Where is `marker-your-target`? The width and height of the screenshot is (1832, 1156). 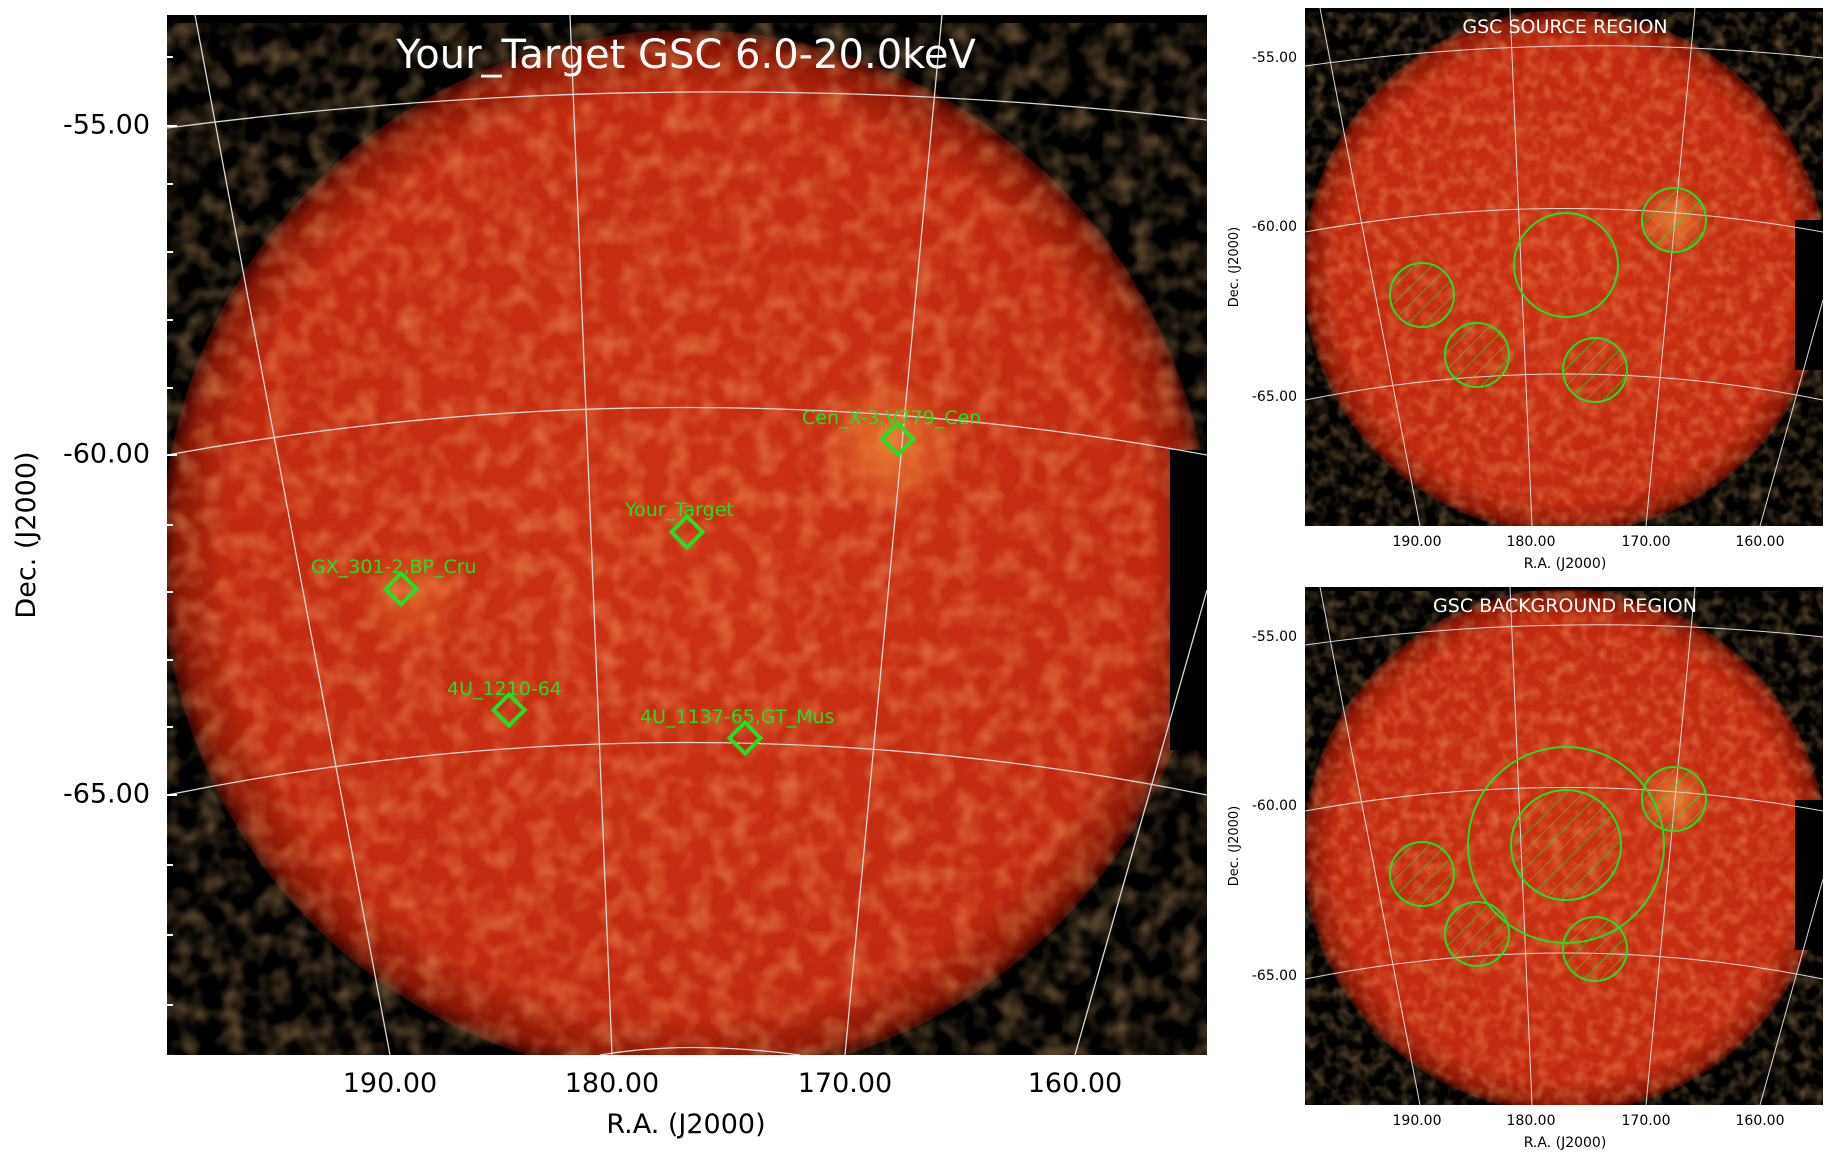
marker-your-target is located at coordinates (687, 532).